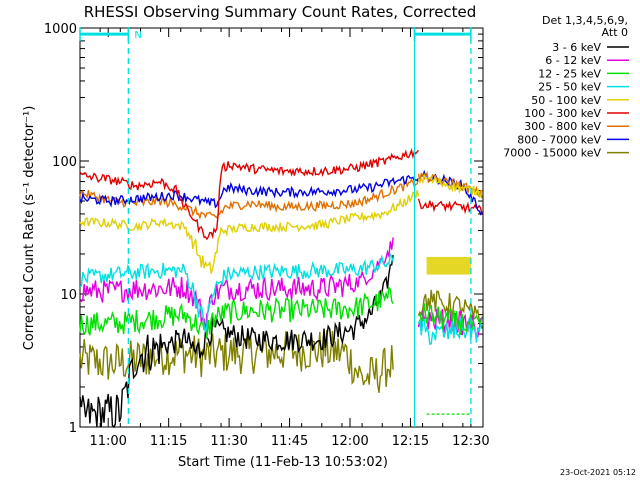 Image resolution: width=640 pixels, height=480 pixels. Describe the element at coordinates (470, 441) in the screenshot. I see `x-tick-label: 12:30` at that location.